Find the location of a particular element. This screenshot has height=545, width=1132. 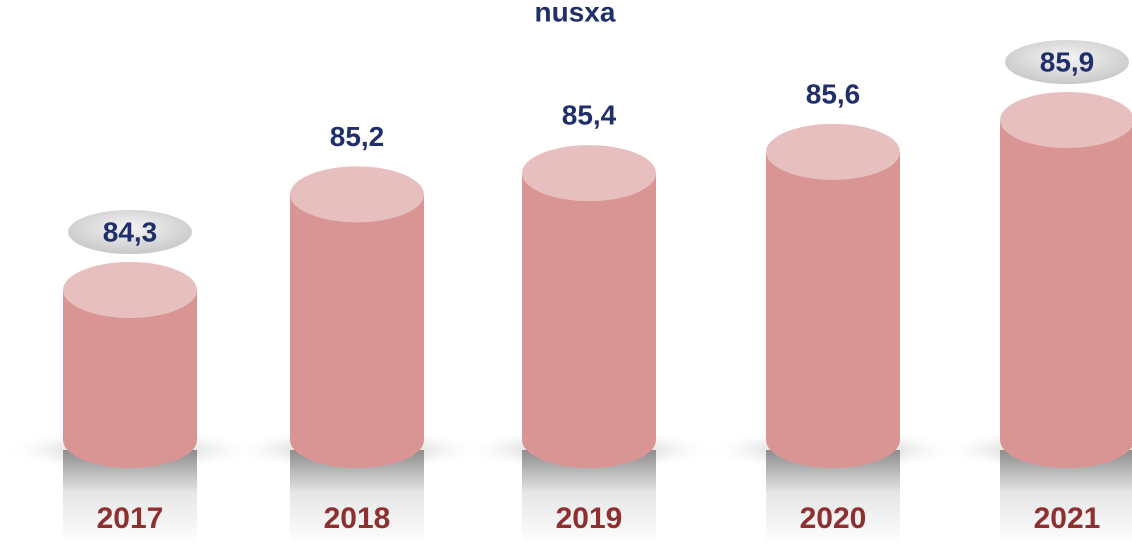

chart-title: nusxa is located at coordinates (575, 13).